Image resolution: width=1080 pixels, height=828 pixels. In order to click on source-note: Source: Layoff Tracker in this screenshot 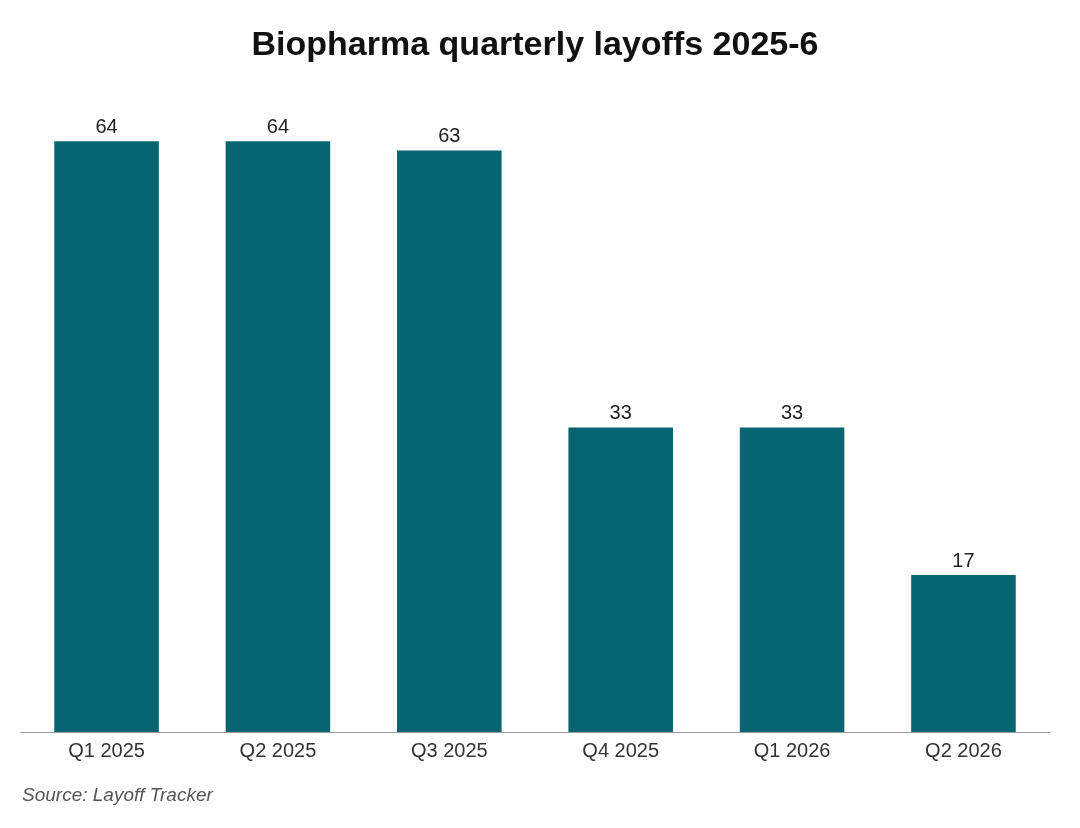, I will do `click(117, 795)`.